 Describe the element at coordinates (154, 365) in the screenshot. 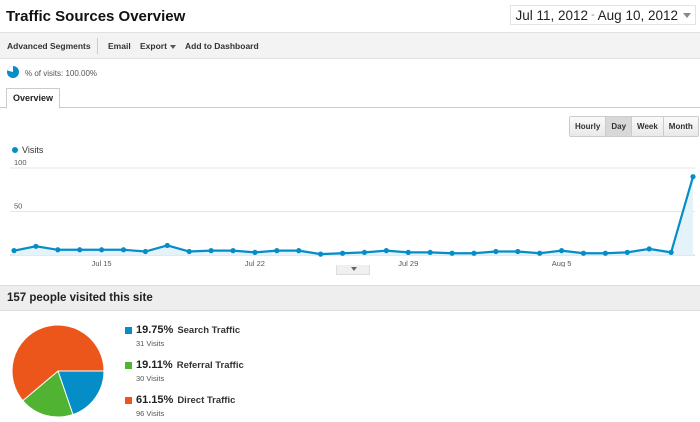

I see `traffic-source-percent: 19.11%` at that location.